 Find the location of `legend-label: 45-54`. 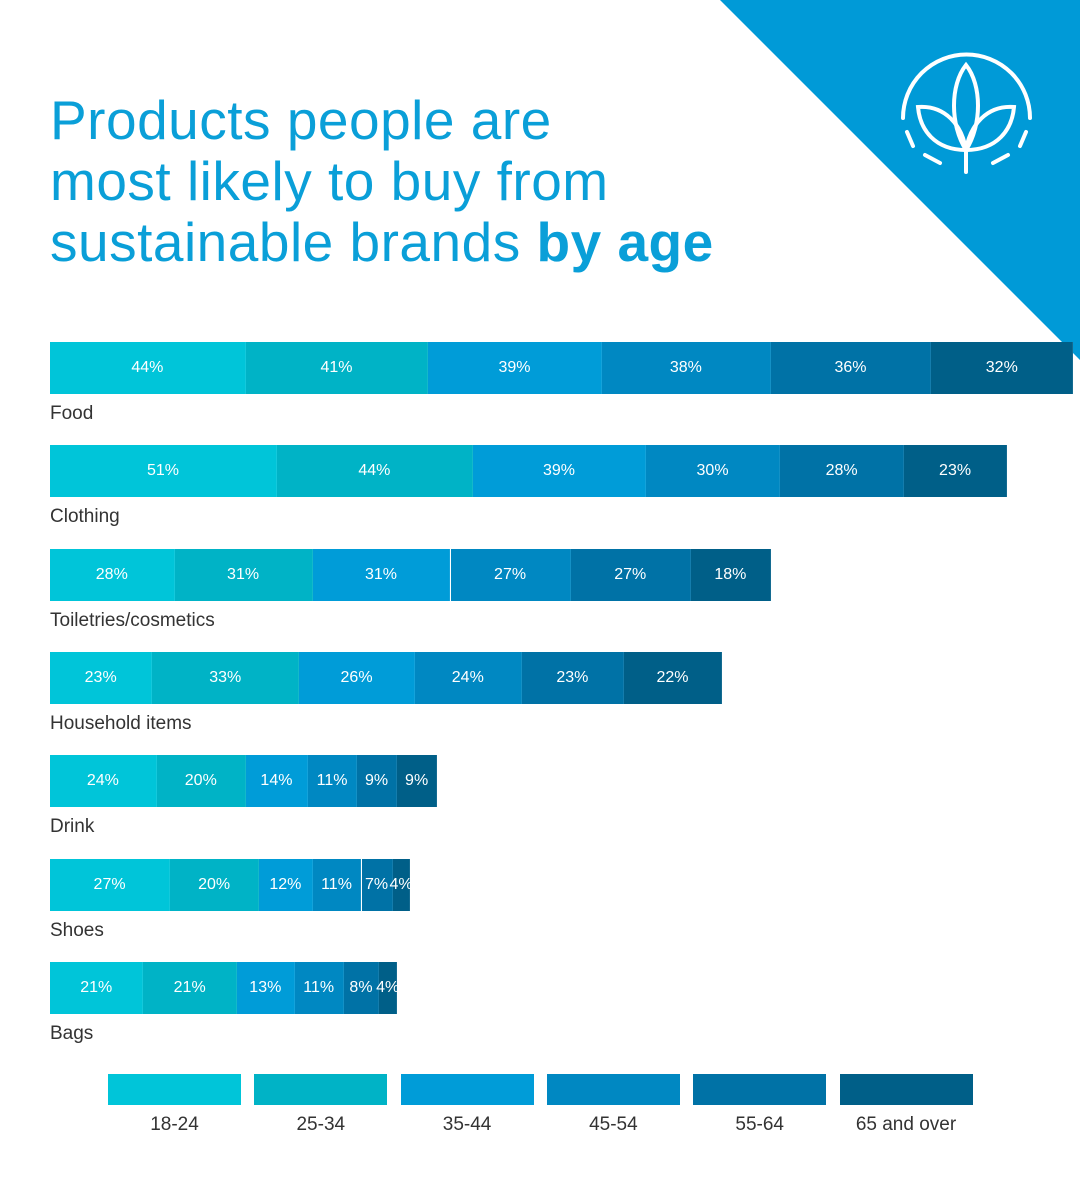

legend-label: 45-54 is located at coordinates (613, 1124).